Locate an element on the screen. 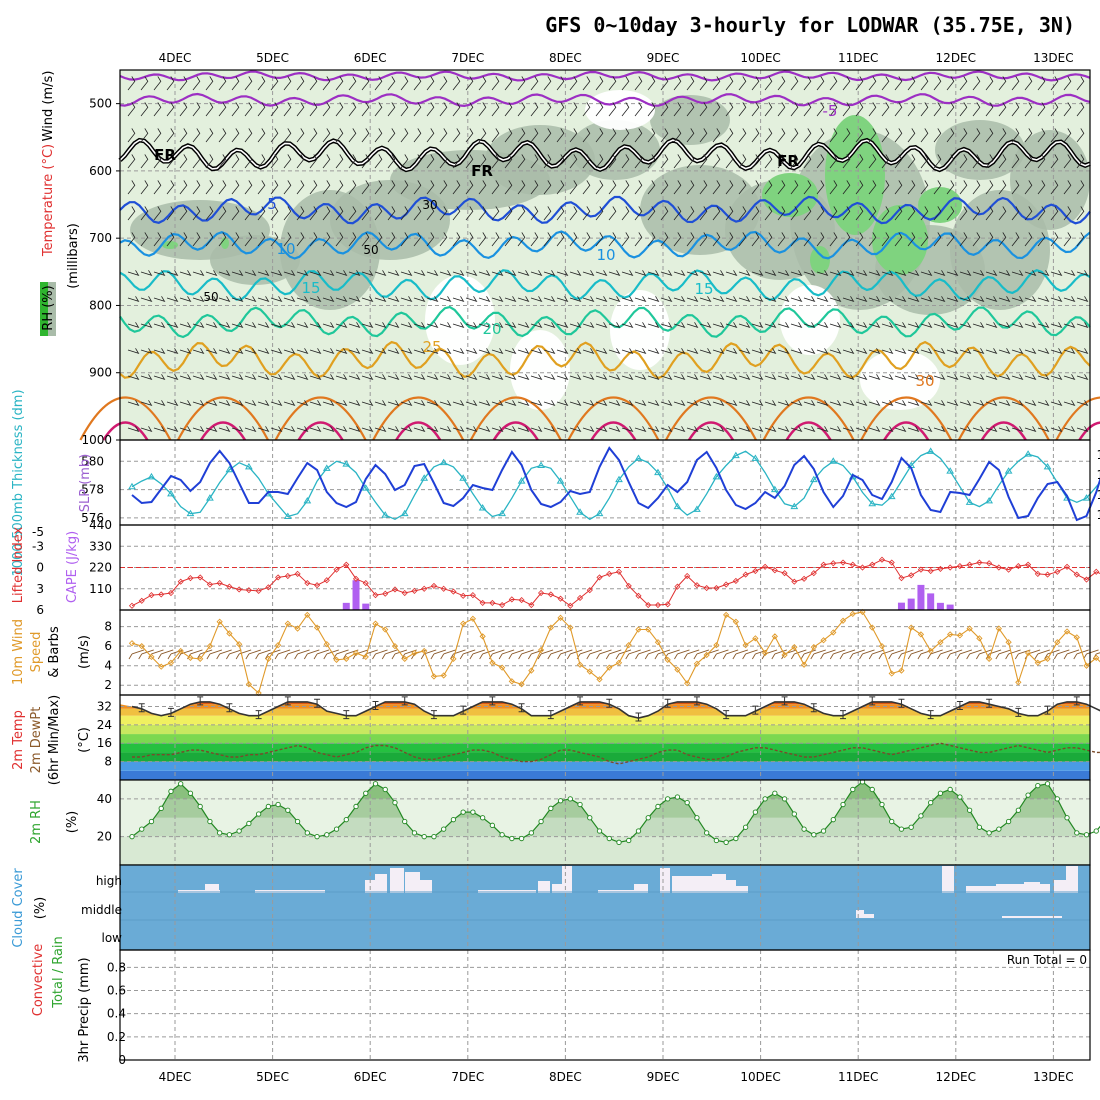  contour-label: 10 is located at coordinates (285, 249).